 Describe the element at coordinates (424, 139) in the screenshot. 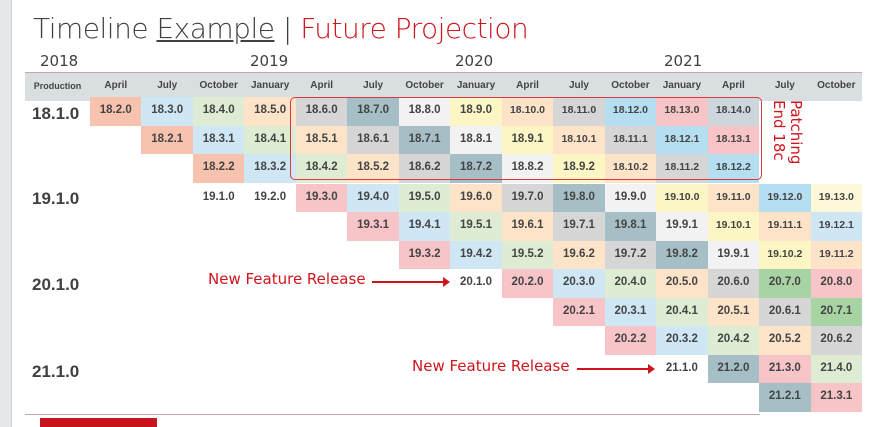

I see `release-cell: 18.7.1` at that location.